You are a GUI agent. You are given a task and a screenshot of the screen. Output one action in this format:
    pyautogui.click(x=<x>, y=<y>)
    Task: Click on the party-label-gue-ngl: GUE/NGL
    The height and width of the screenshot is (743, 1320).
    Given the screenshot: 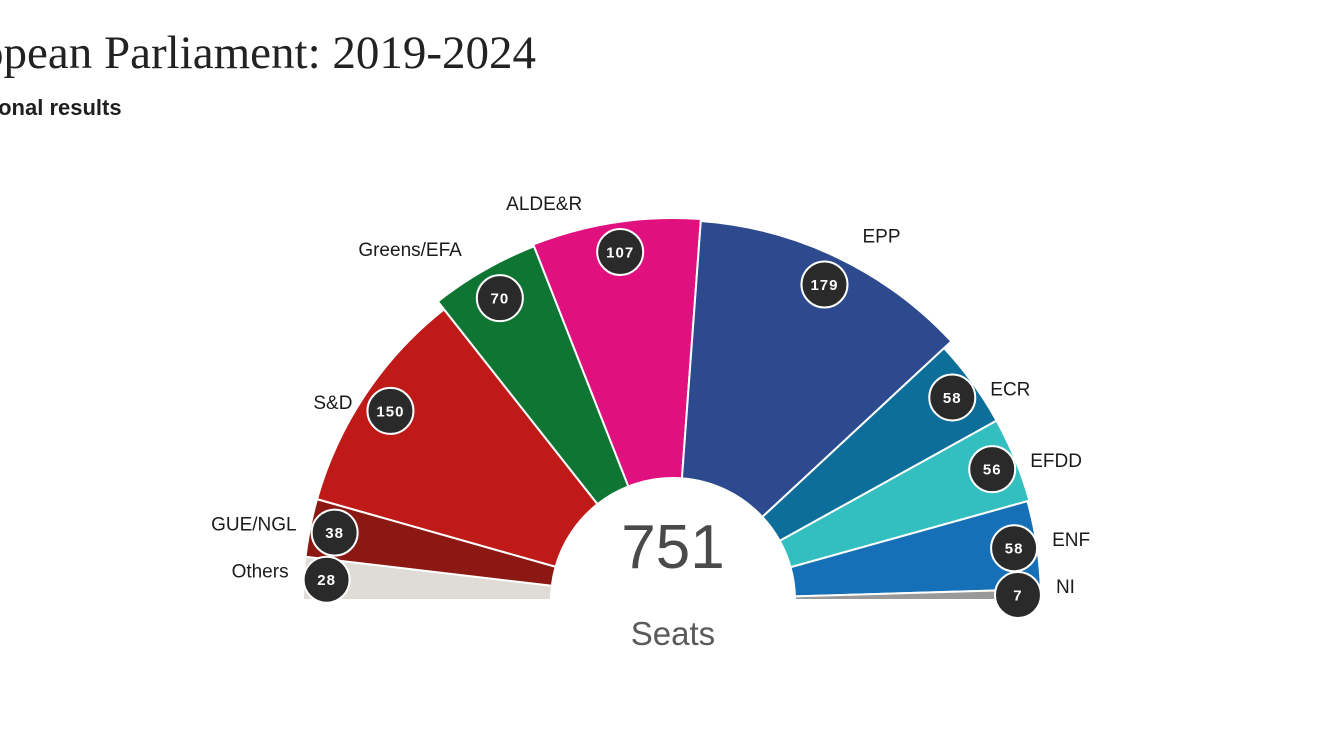 What is the action you would take?
    pyautogui.click(x=254, y=525)
    